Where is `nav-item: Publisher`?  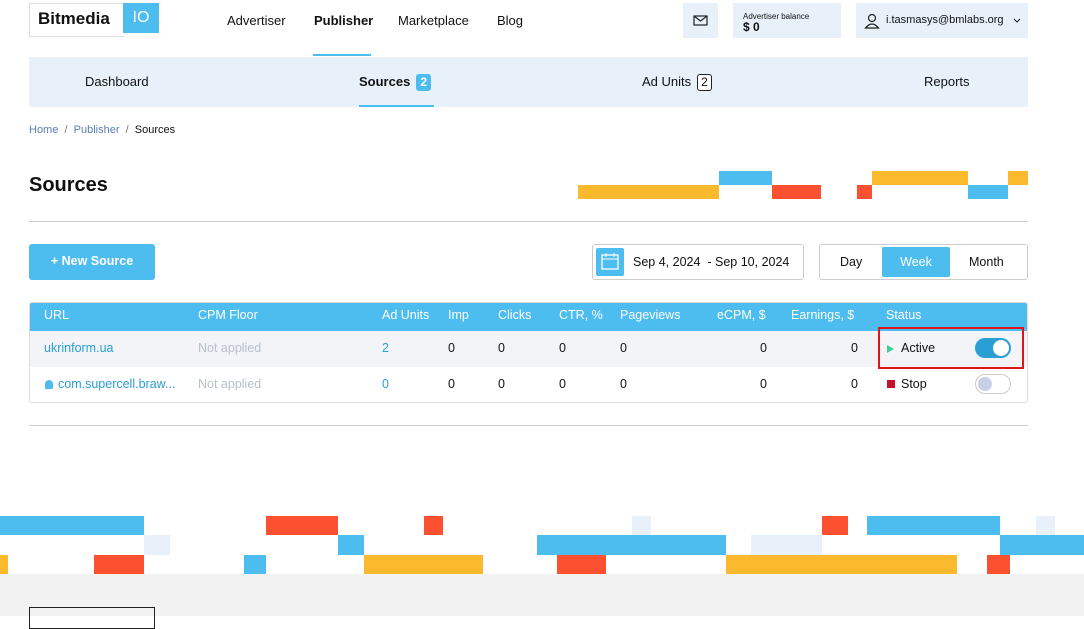
nav-item: Publisher is located at coordinates (344, 20).